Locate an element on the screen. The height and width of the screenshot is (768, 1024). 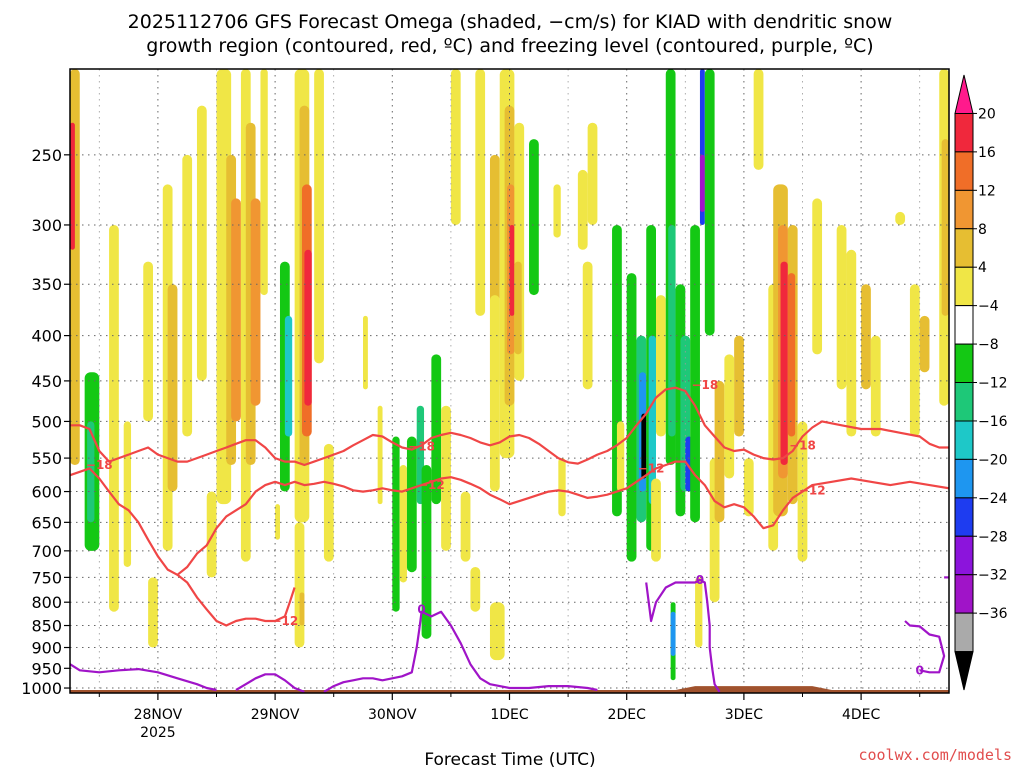
colorbar: 20 16 12 8 4 −4 −8 −12 −16 −20 −24 −28 −32 −36 is located at coordinates (981, 382).